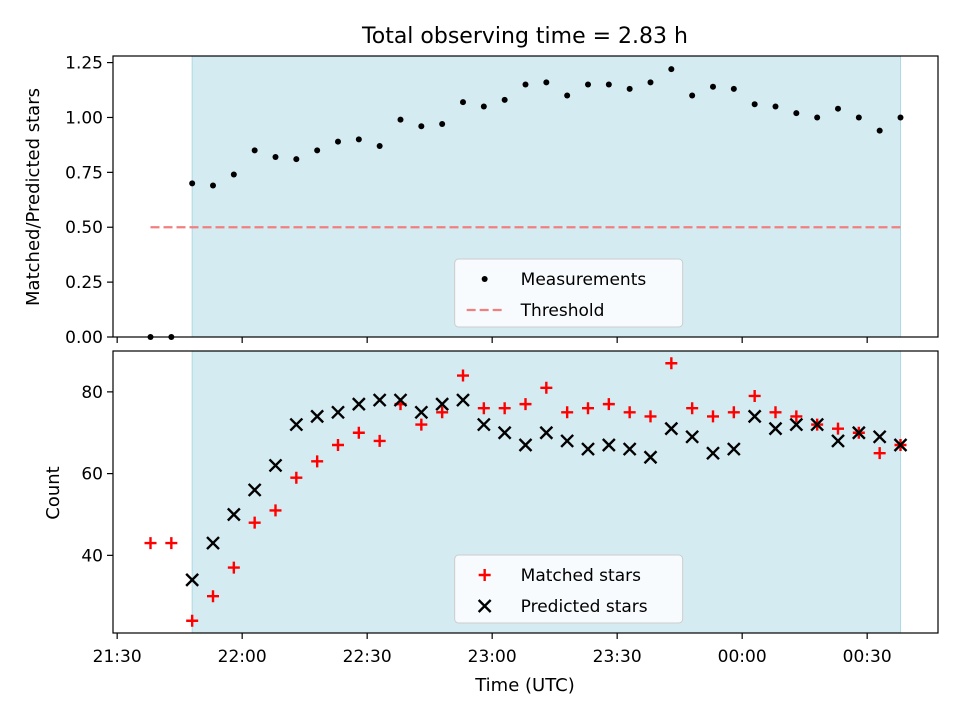  Describe the element at coordinates (569, 293) in the screenshot. I see `legend: Measurements Threshold` at that location.